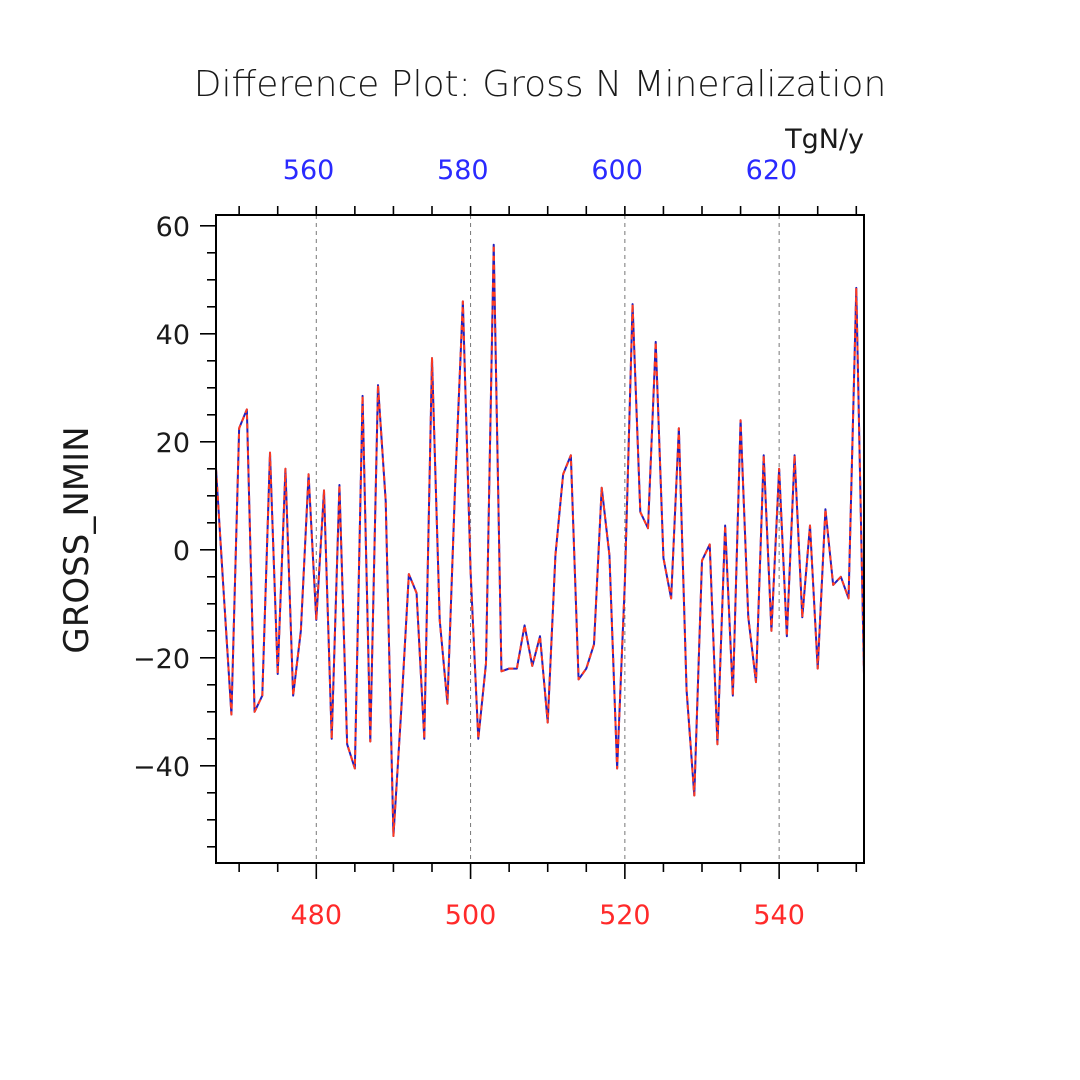 The width and height of the screenshot is (1080, 1080). What do you see at coordinates (173, 227) in the screenshot?
I see `y-tick-label: 60` at bounding box center [173, 227].